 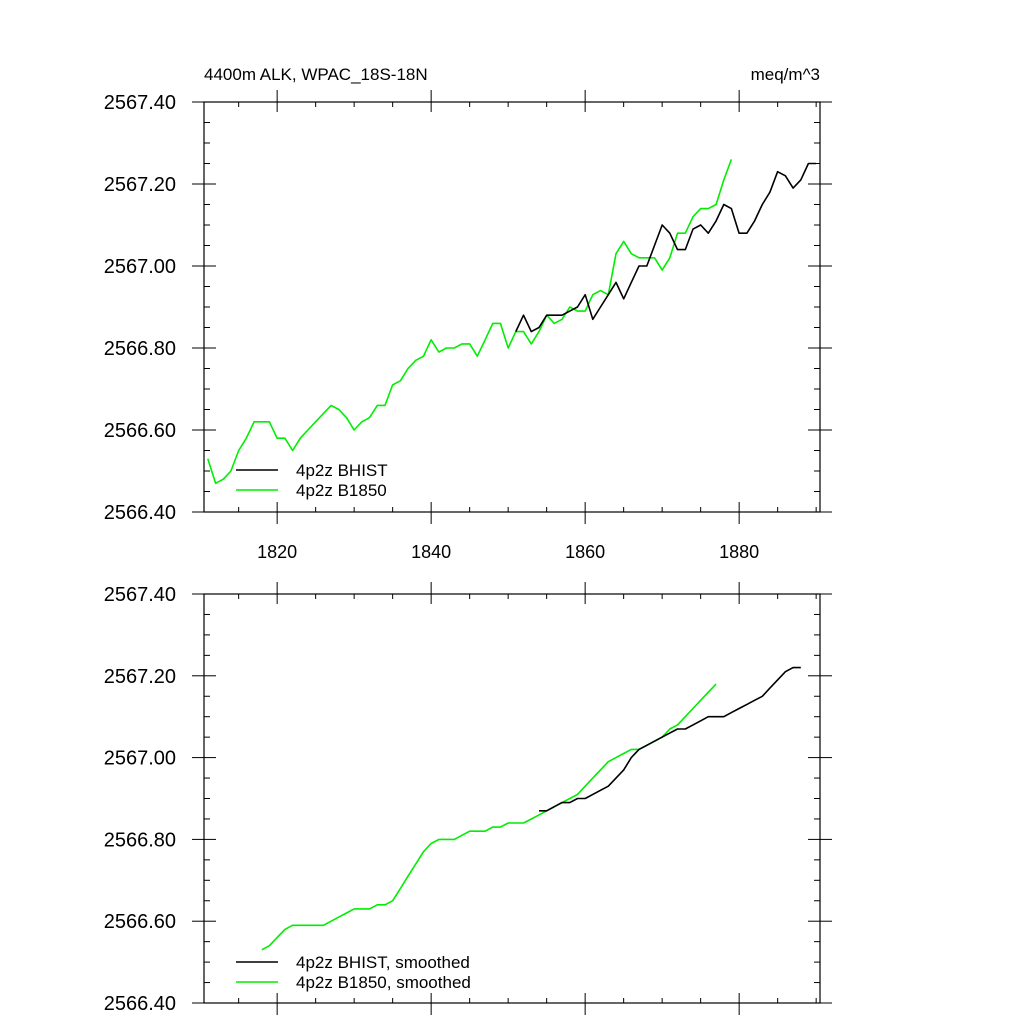 What do you see at coordinates (316, 74) in the screenshot?
I see `chart-title: 4400m ALK, WPAC_18S-18N` at bounding box center [316, 74].